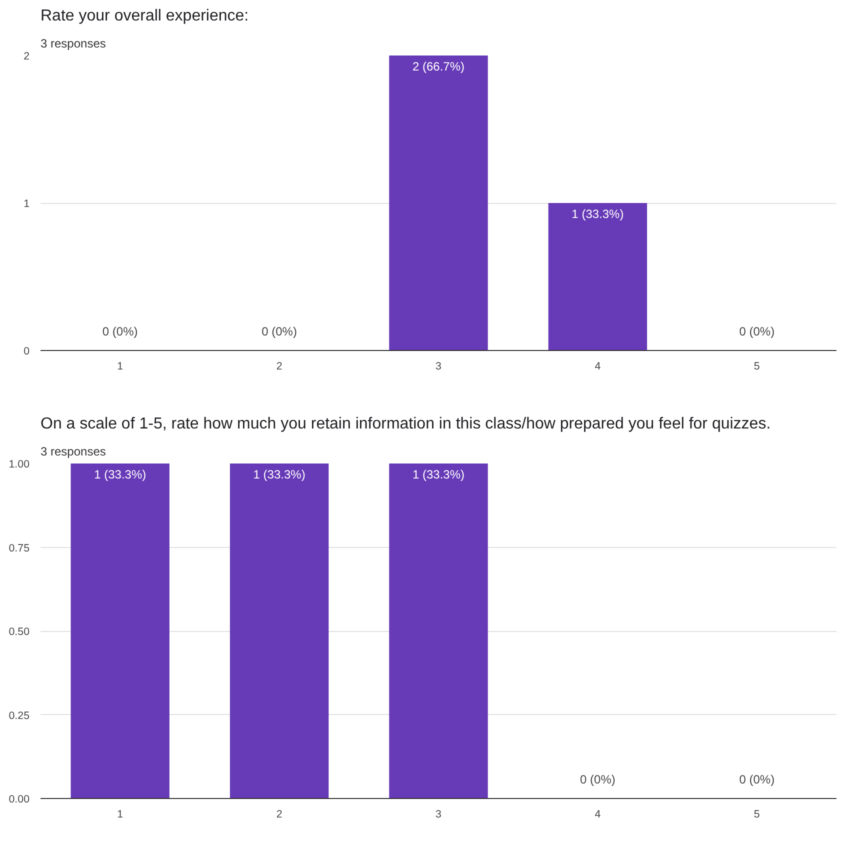  What do you see at coordinates (19, 632) in the screenshot?
I see `y-tick-label: 0.50` at bounding box center [19, 632].